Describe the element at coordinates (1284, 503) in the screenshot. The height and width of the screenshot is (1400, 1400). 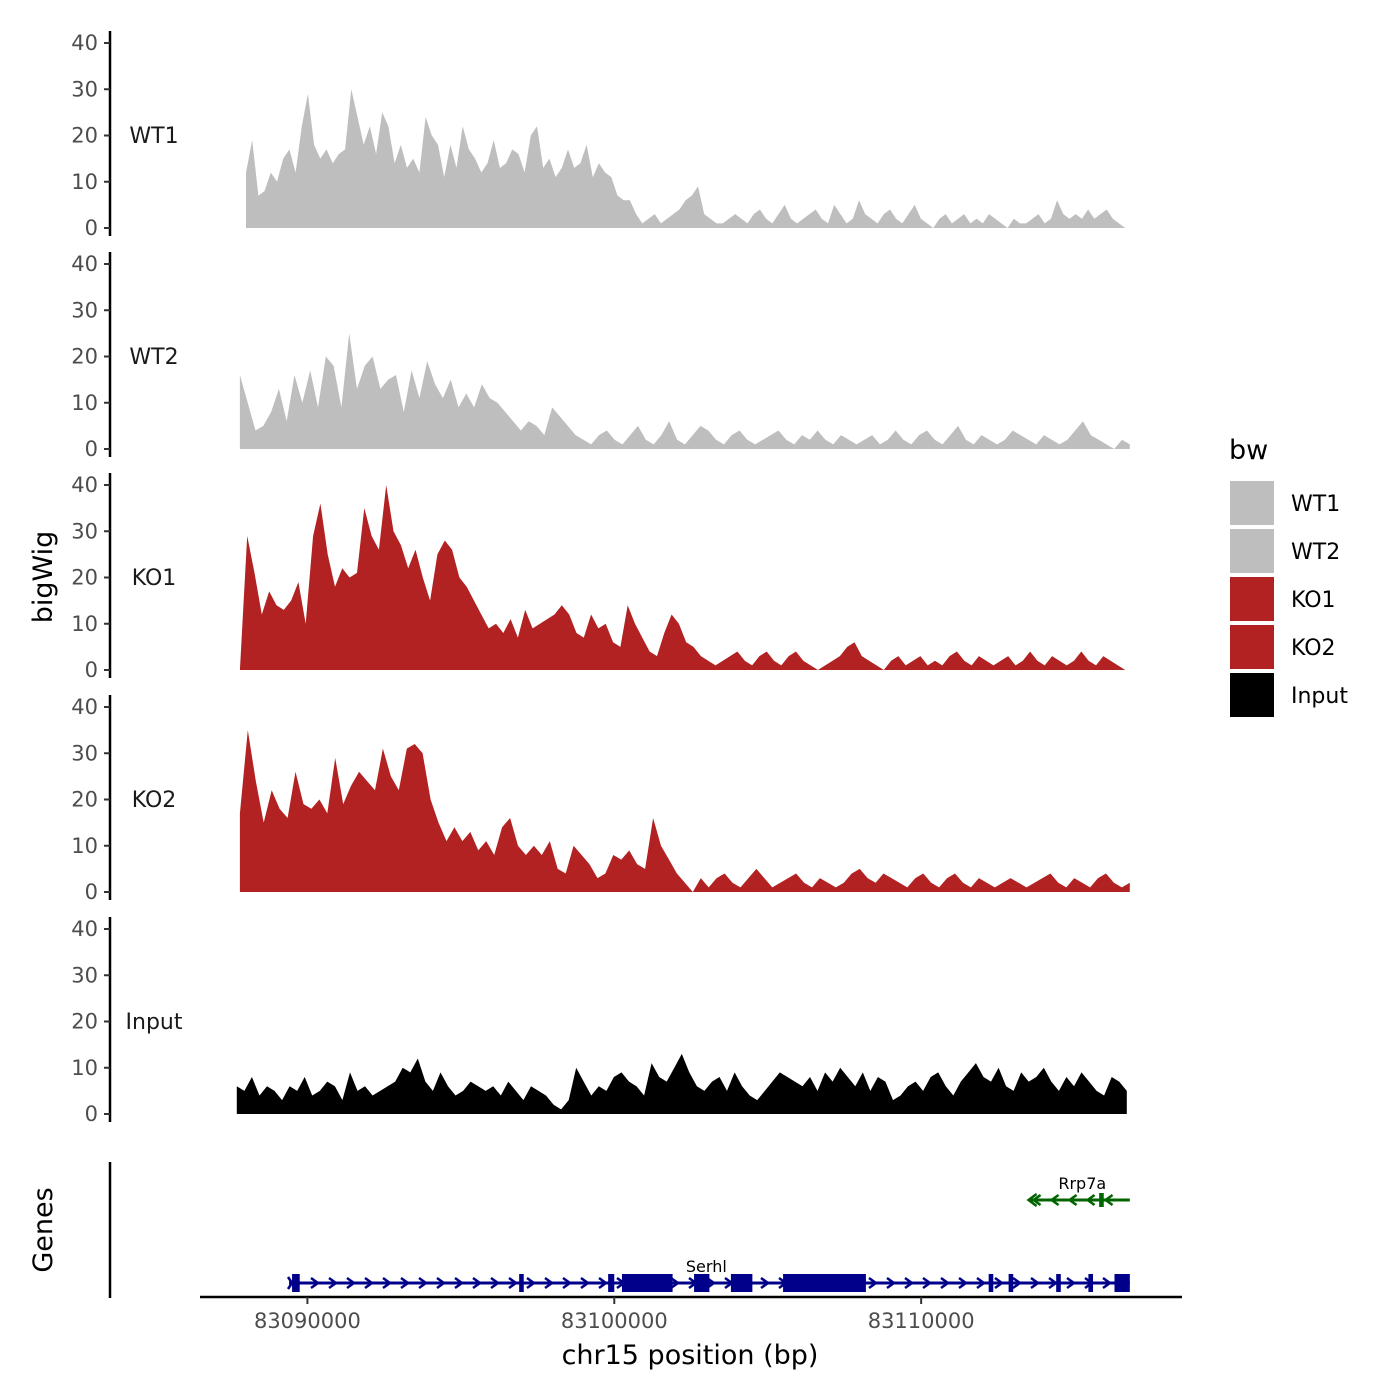
I see `legend-item-wt1: WT1` at that location.